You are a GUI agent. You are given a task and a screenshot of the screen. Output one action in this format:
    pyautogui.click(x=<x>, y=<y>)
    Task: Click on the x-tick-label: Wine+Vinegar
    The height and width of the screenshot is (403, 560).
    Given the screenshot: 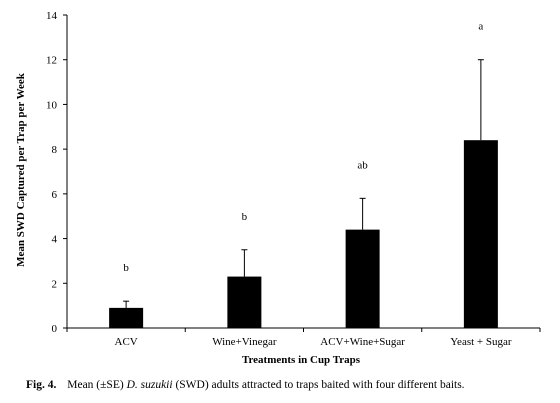 What is the action you would take?
    pyautogui.click(x=244, y=342)
    